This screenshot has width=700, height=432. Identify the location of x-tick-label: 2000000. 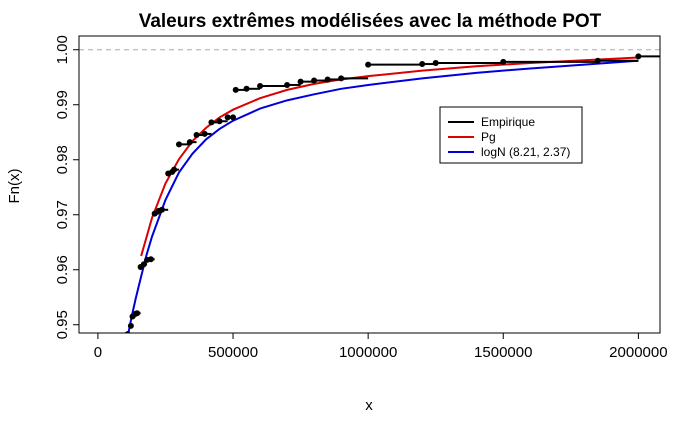
(638, 352).